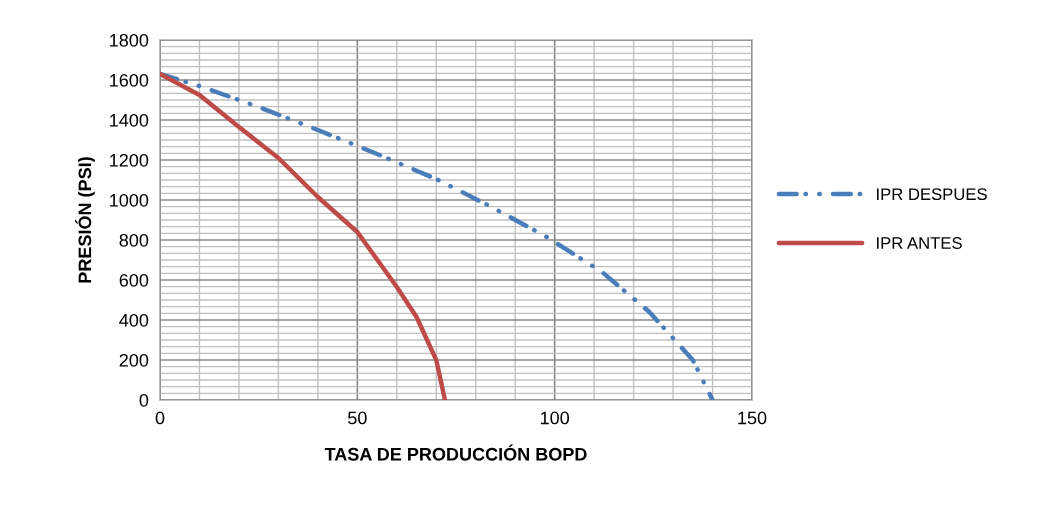 This screenshot has height=516, width=1044. Describe the element at coordinates (932, 194) in the screenshot. I see `legend-label: IPR DESPUES` at that location.